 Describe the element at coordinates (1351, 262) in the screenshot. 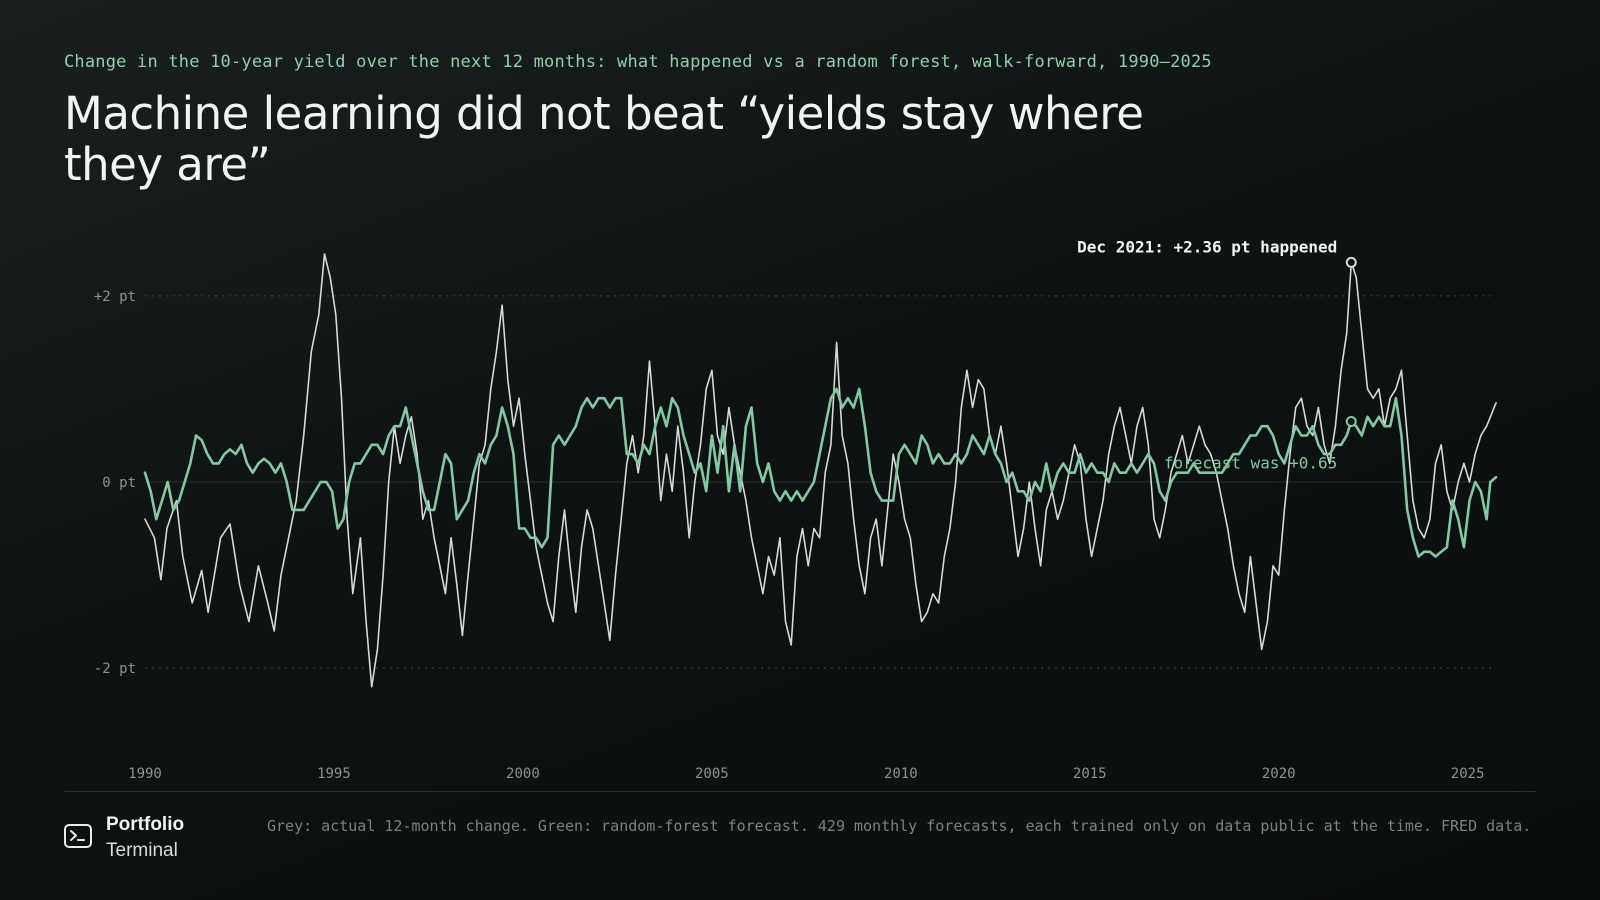

I see `peak-marker` at that location.